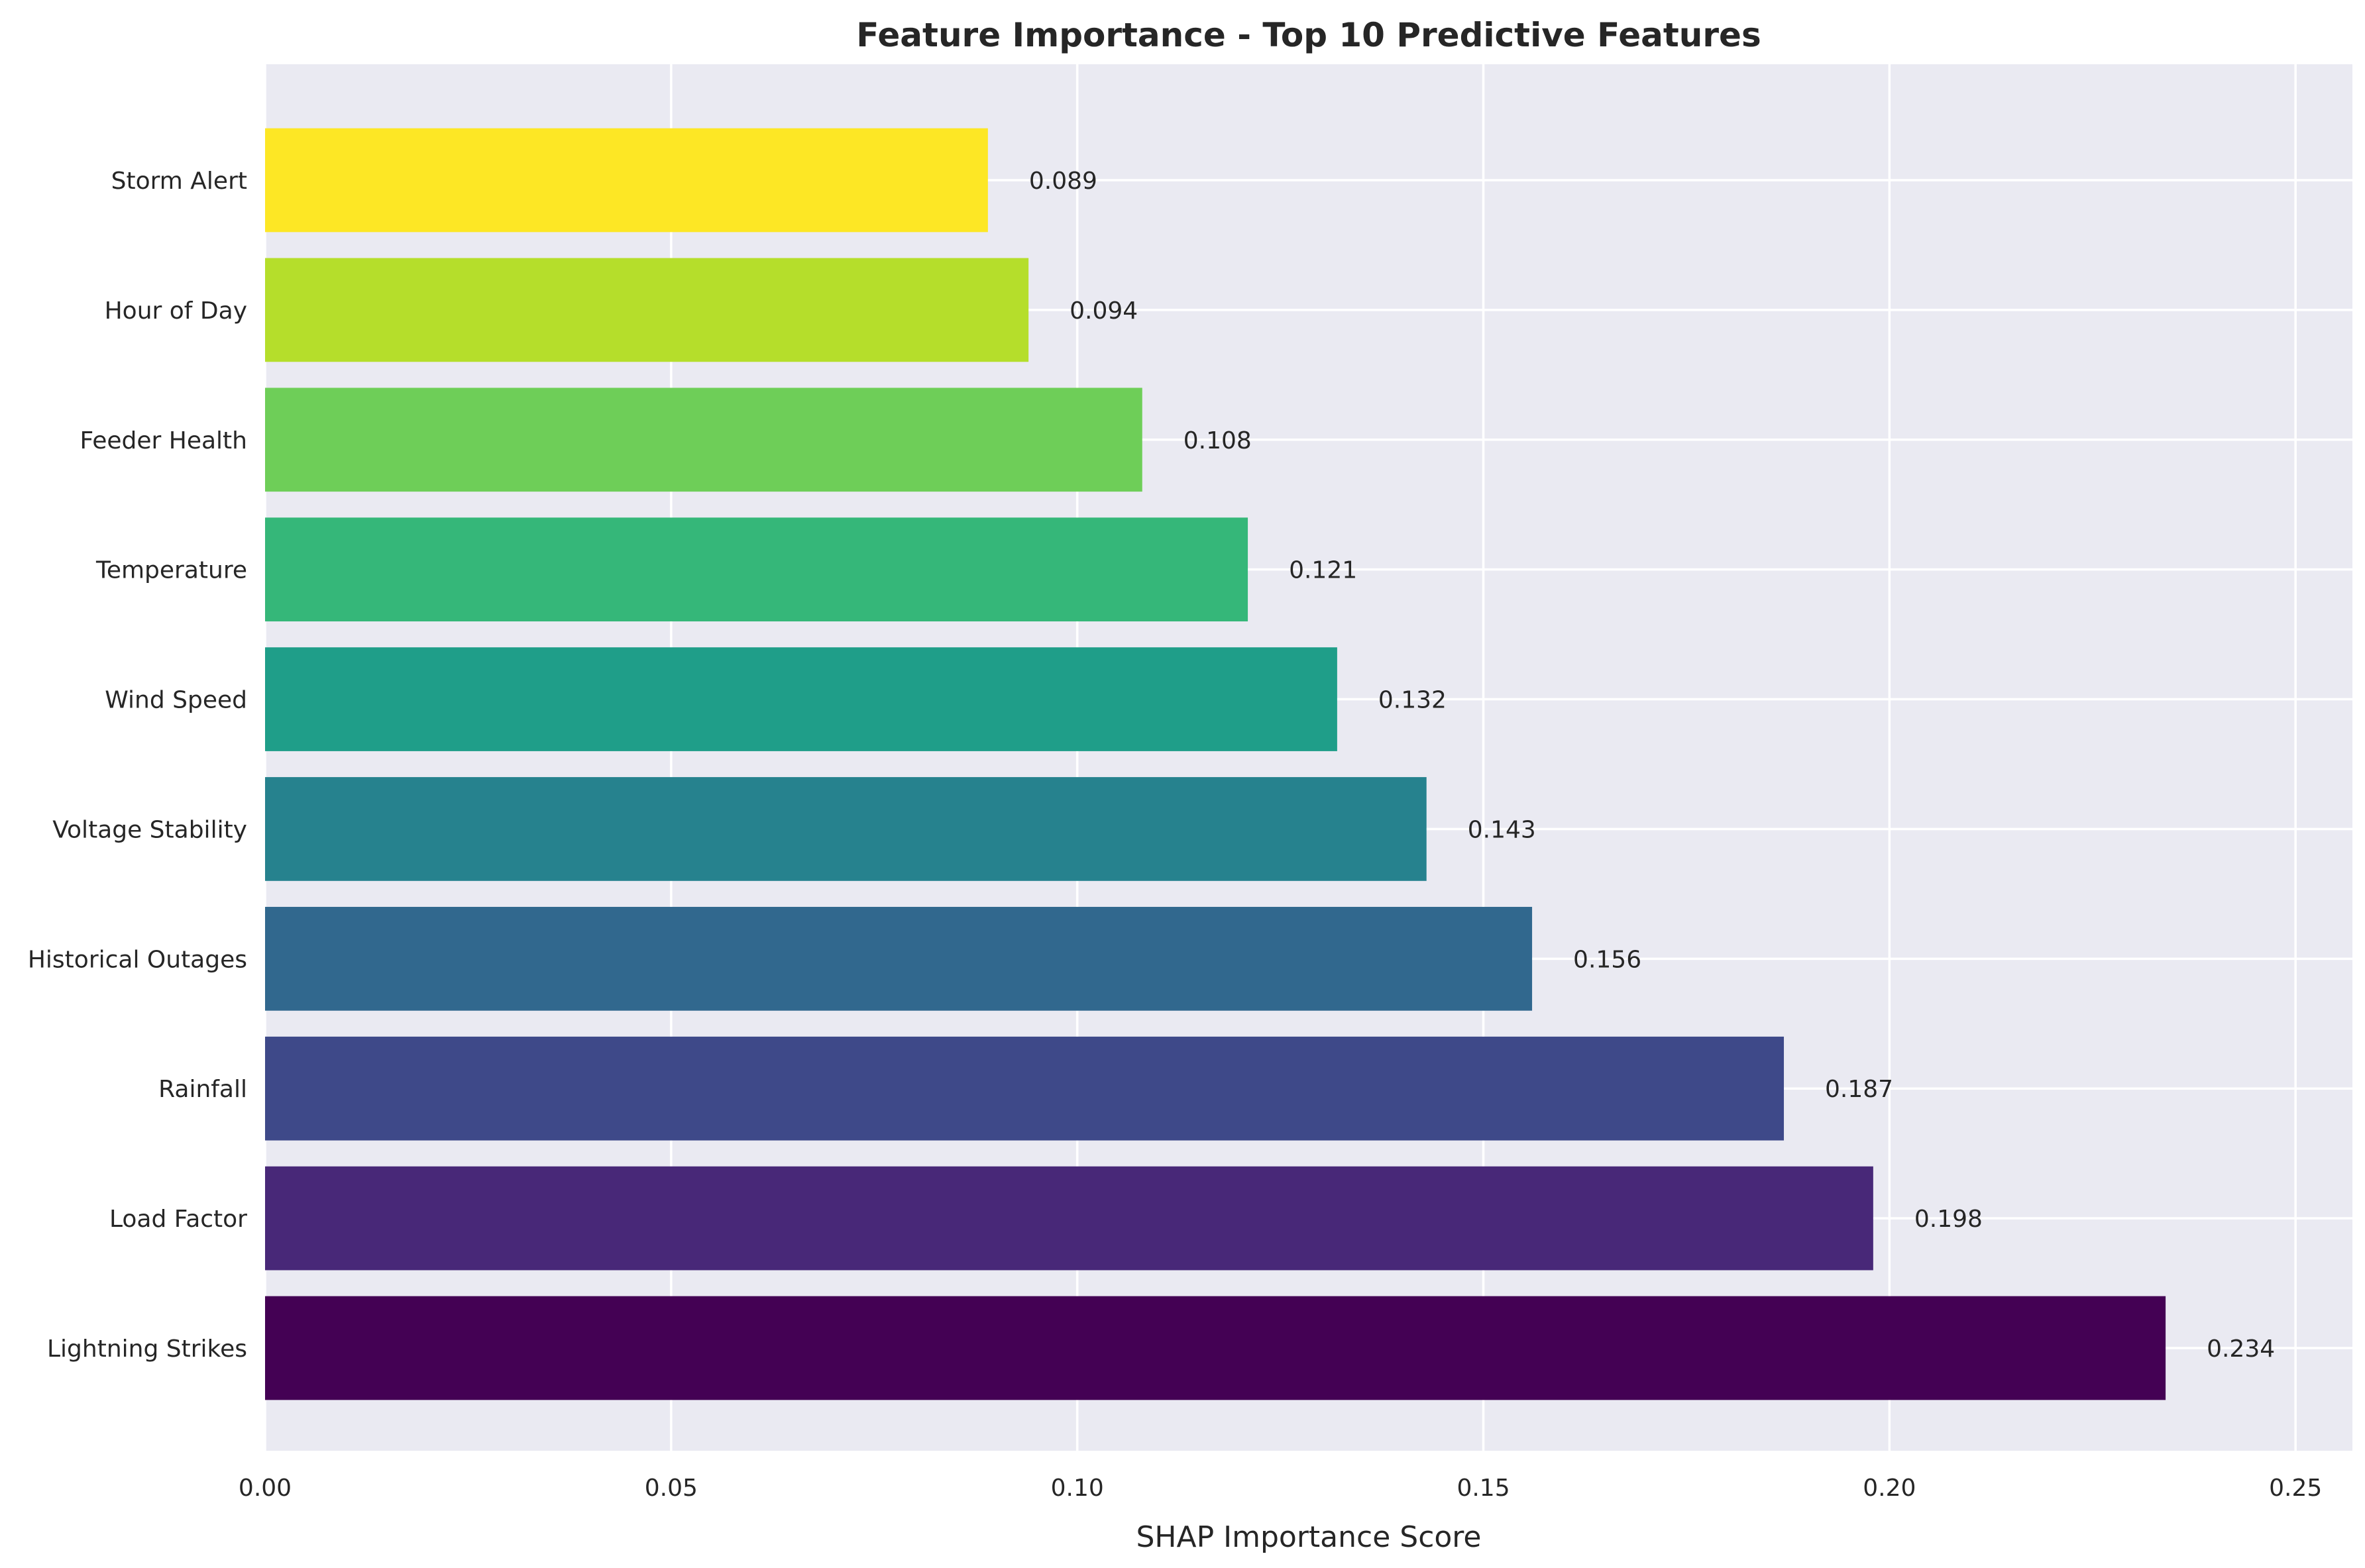  Describe the element at coordinates (1889, 1488) in the screenshot. I see `x-tick-label: 0.20` at that location.